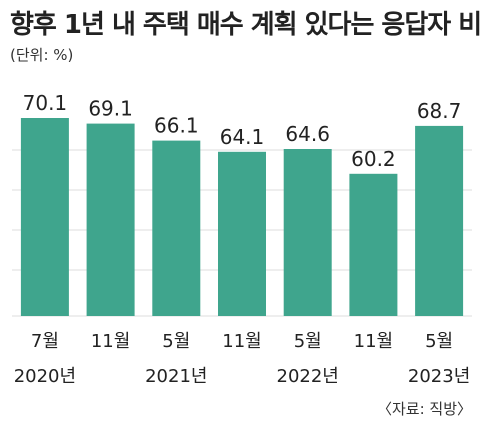 The width and height of the screenshot is (480, 424). Describe the element at coordinates (176, 376) in the screenshot. I see `x-tick-year: 2021년` at that location.